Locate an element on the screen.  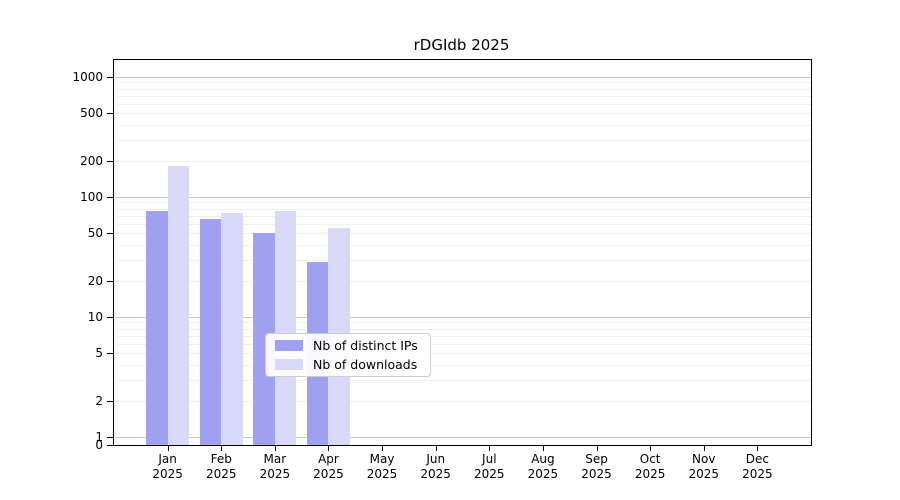
x-tick-label: Mar 2025 is located at coordinates (275, 466).